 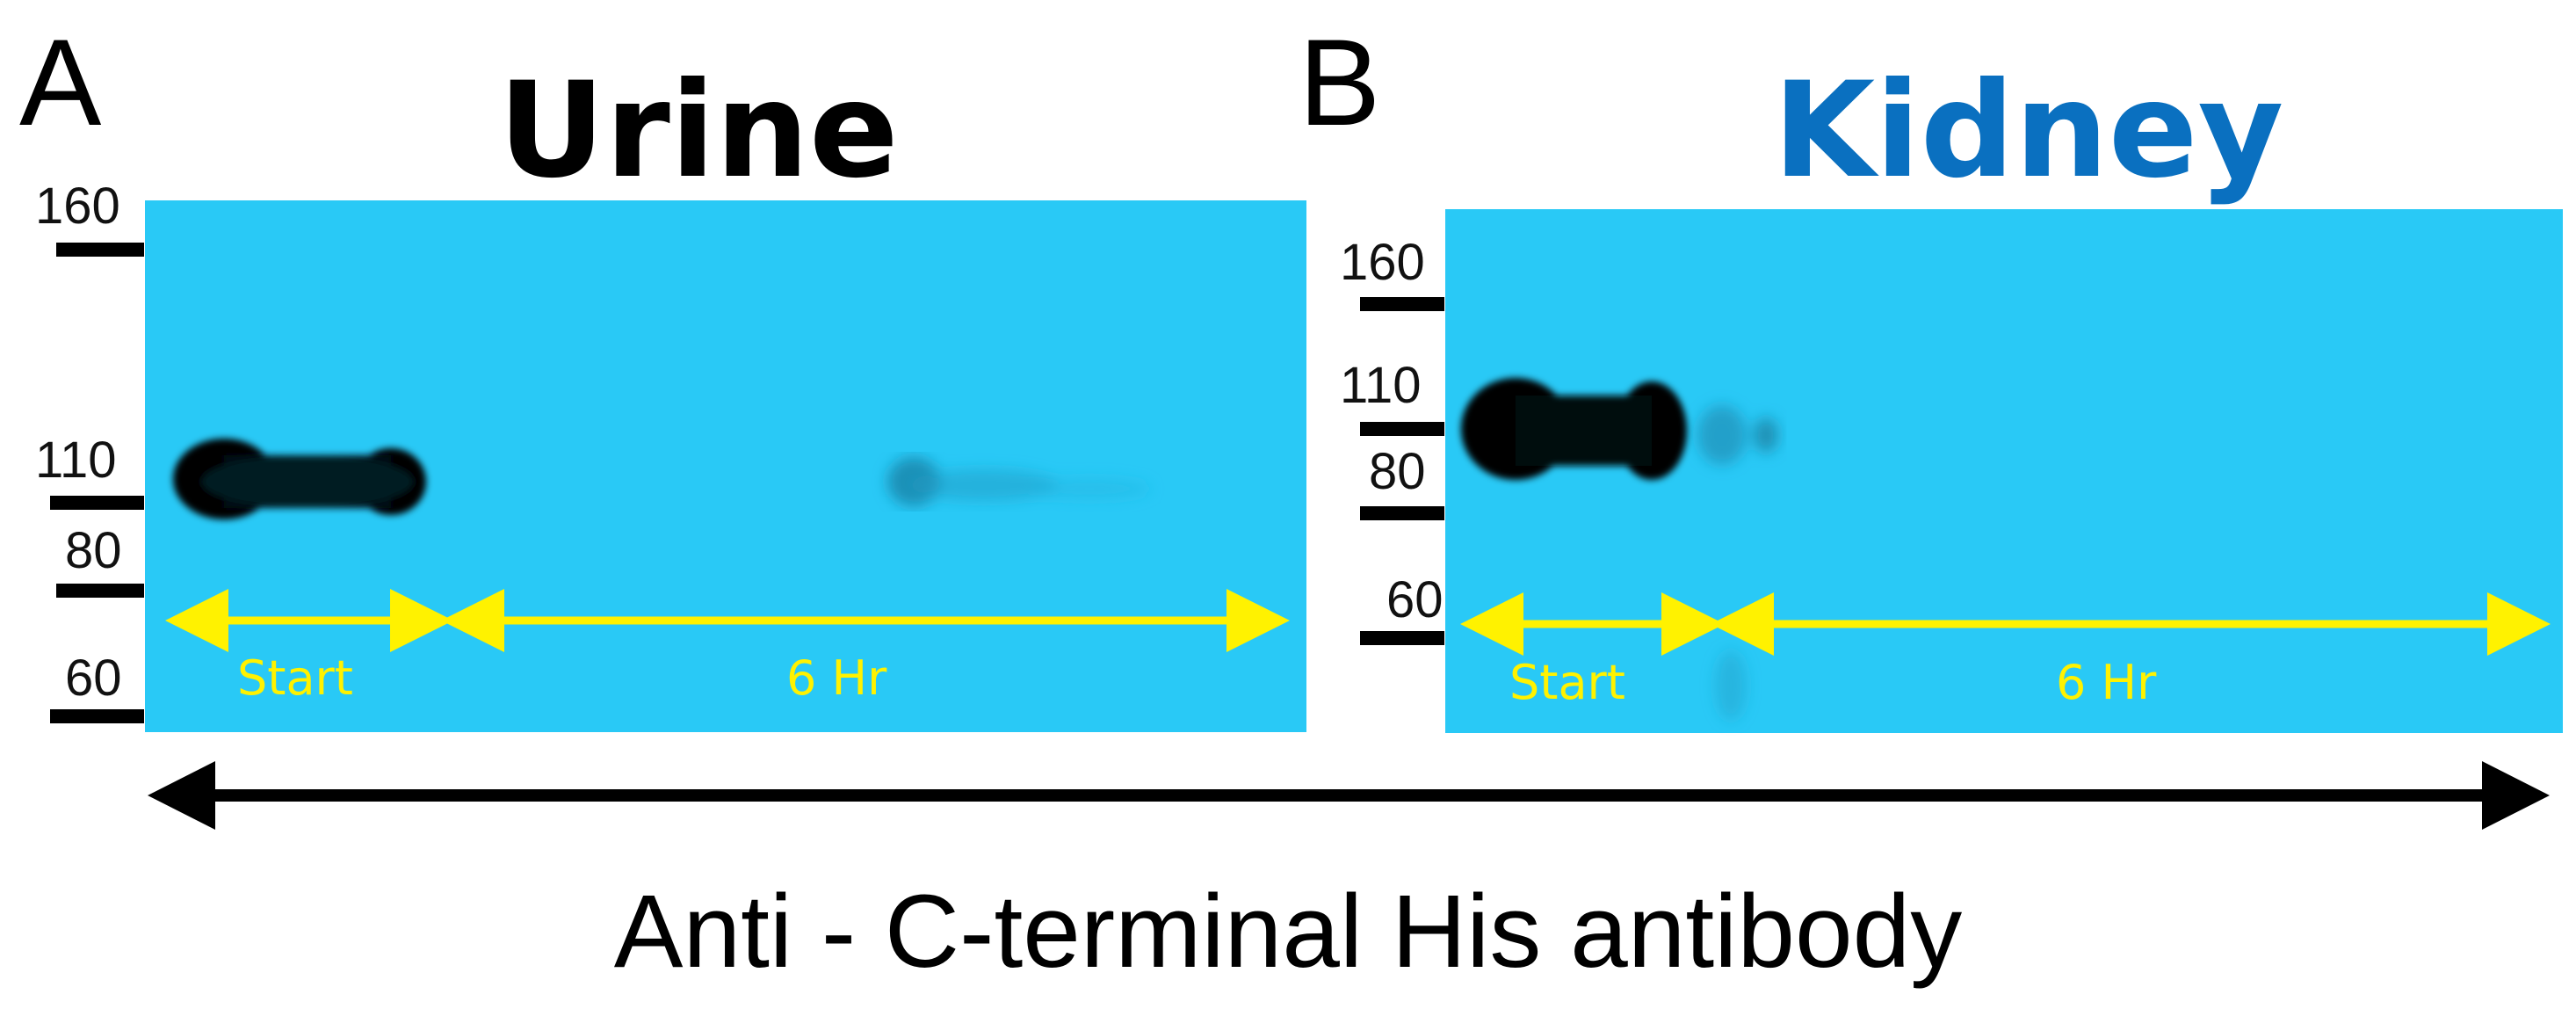 I want to click on panel-a-marker-80-label: 80, so click(x=93, y=550).